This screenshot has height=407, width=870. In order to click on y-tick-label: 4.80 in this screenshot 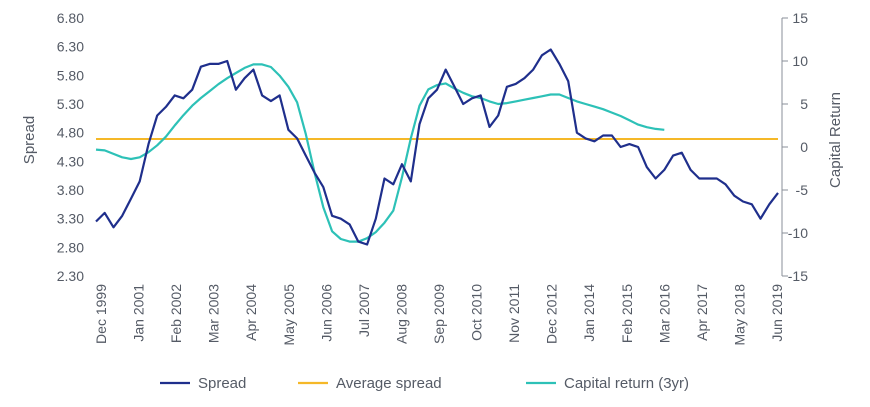, I will do `click(70, 133)`.